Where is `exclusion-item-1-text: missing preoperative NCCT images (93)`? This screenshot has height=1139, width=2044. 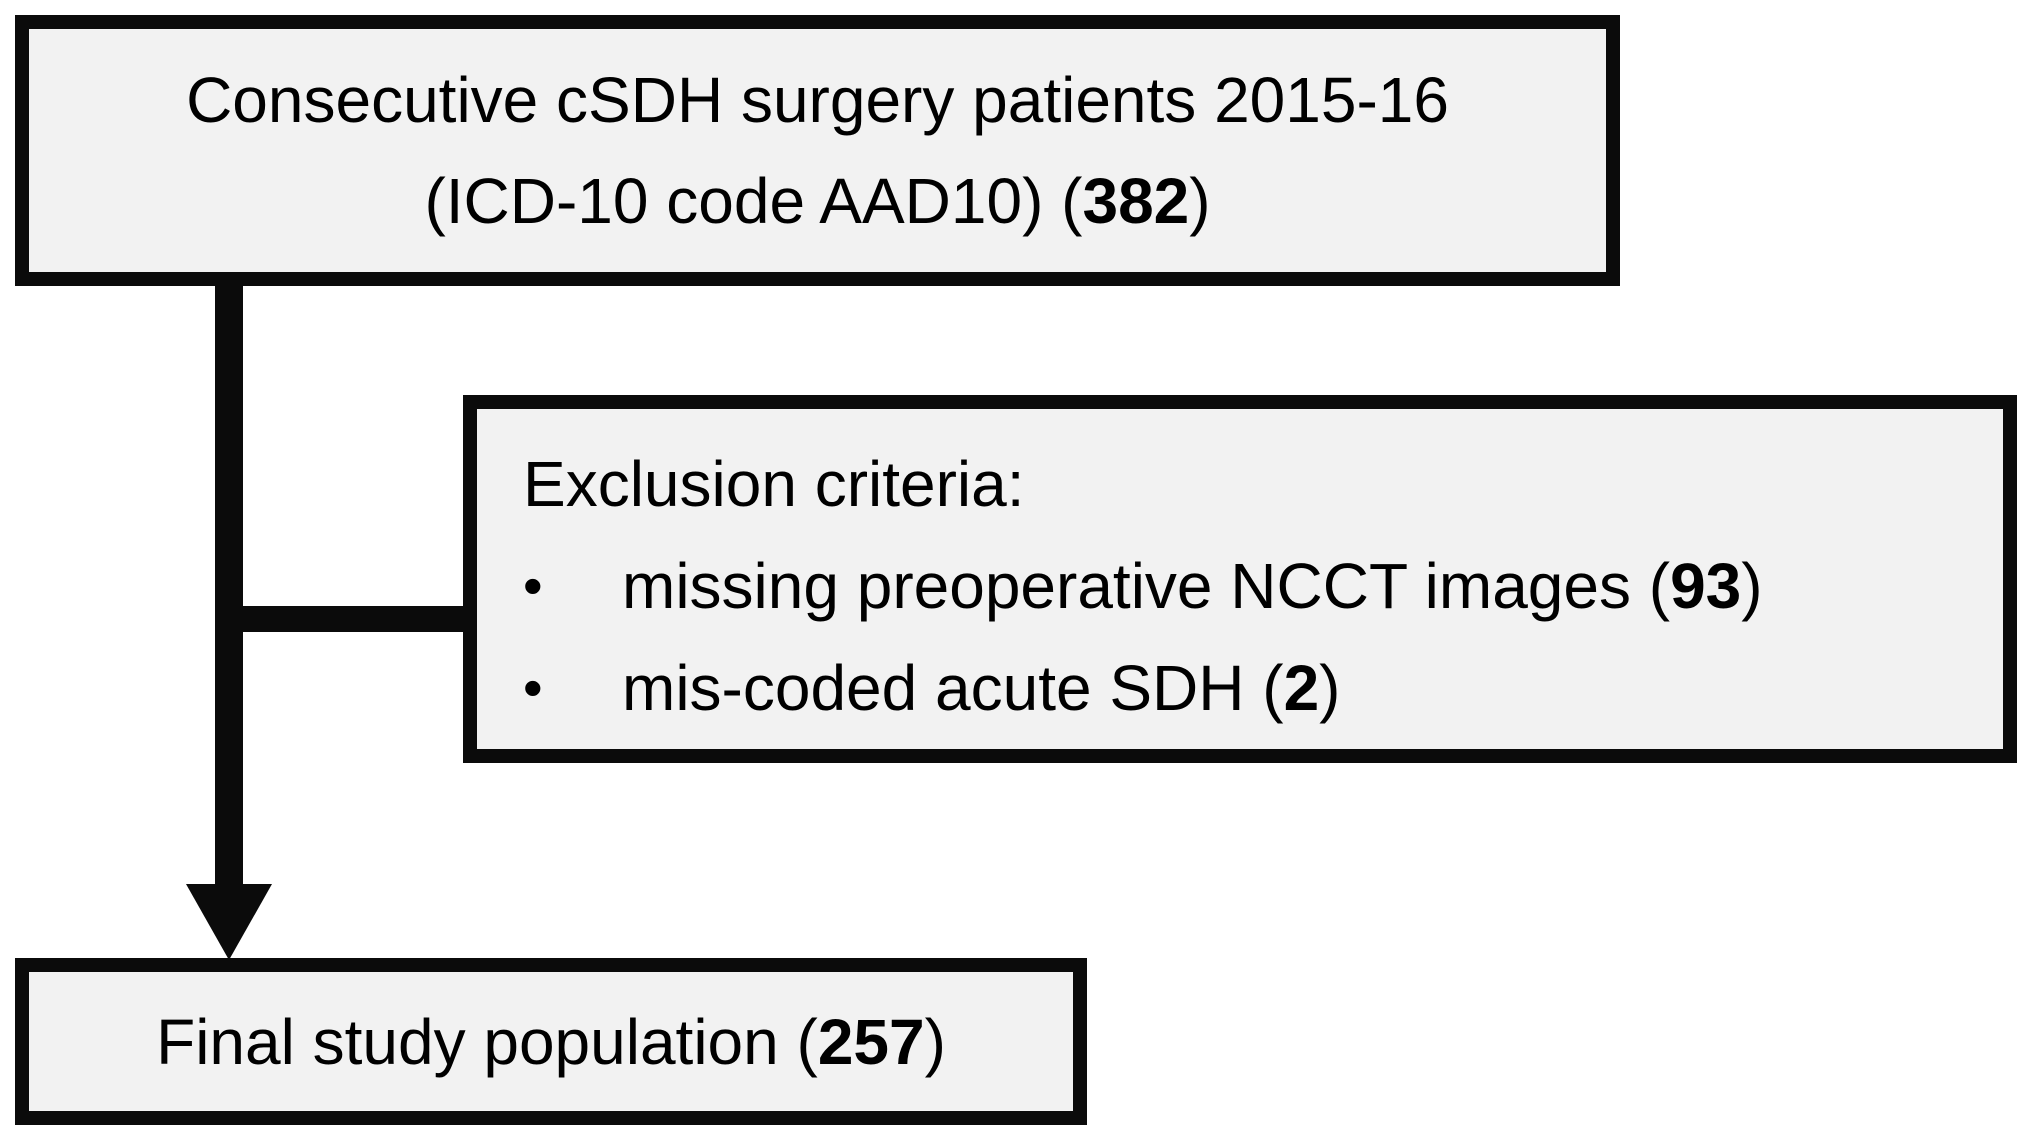 exclusion-item-1-text: missing preoperative NCCT images (93) is located at coordinates (1192, 586).